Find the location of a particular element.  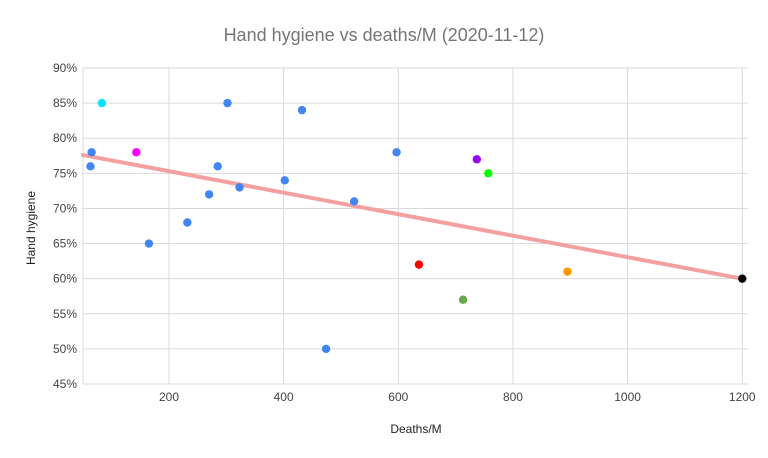

chart-title: Hand hygiene vs deaths/M (2020-11-12) is located at coordinates (384, 35).